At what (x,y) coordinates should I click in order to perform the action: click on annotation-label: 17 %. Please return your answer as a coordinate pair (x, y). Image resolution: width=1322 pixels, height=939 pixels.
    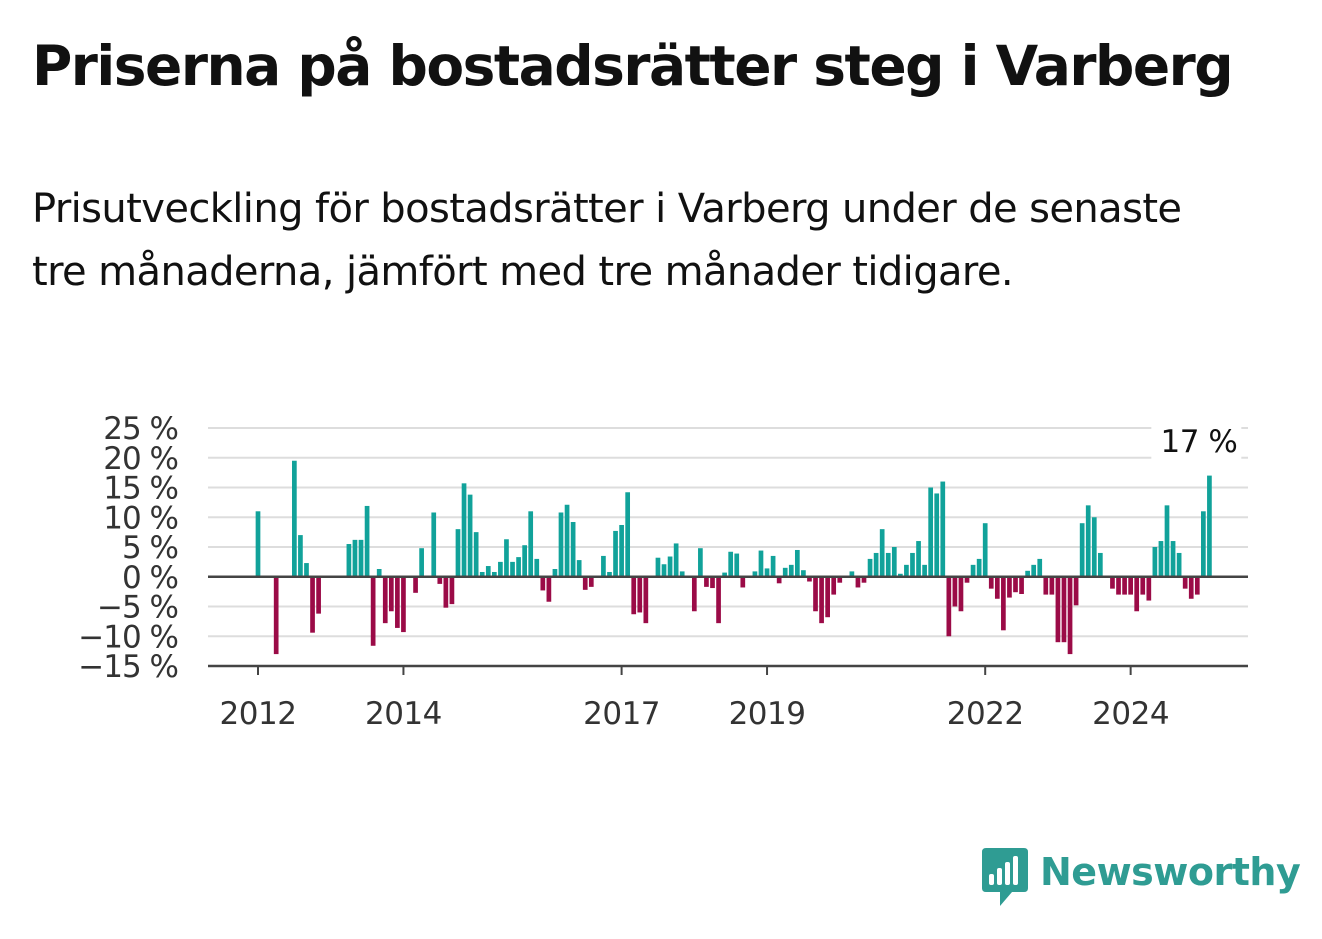
    Looking at the image, I should click on (1199, 442).